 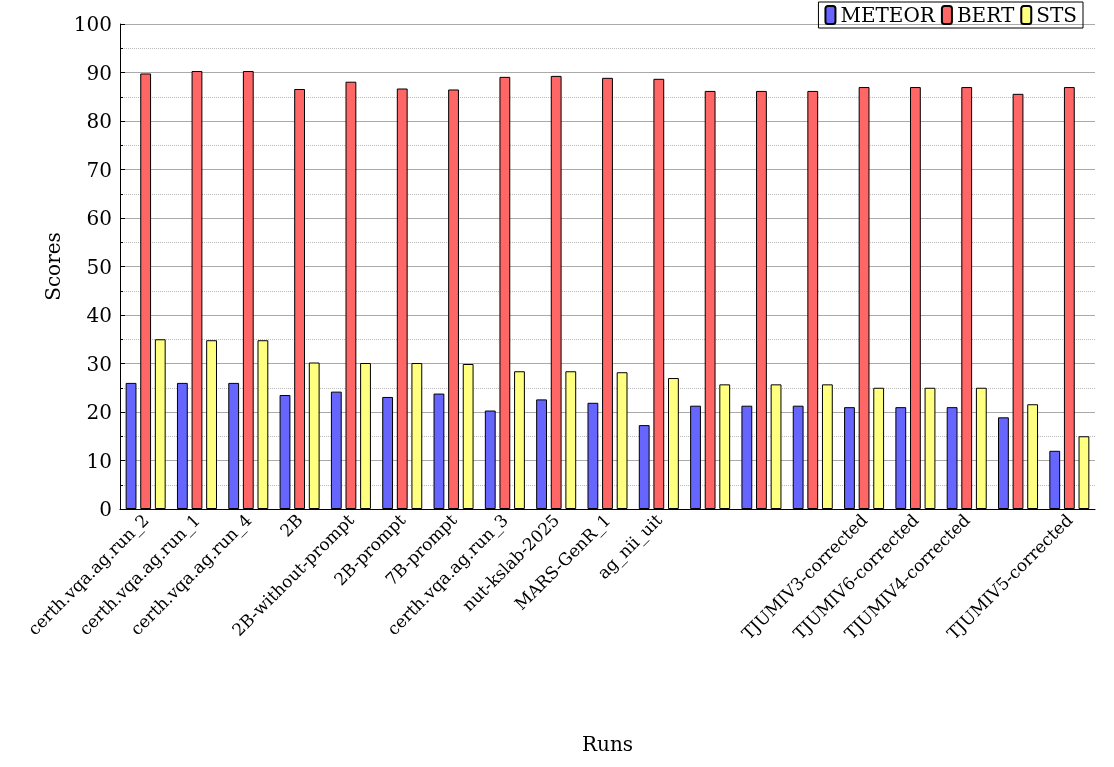 What do you see at coordinates (99, 169) in the screenshot?
I see `y-tick-label: 70` at bounding box center [99, 169].